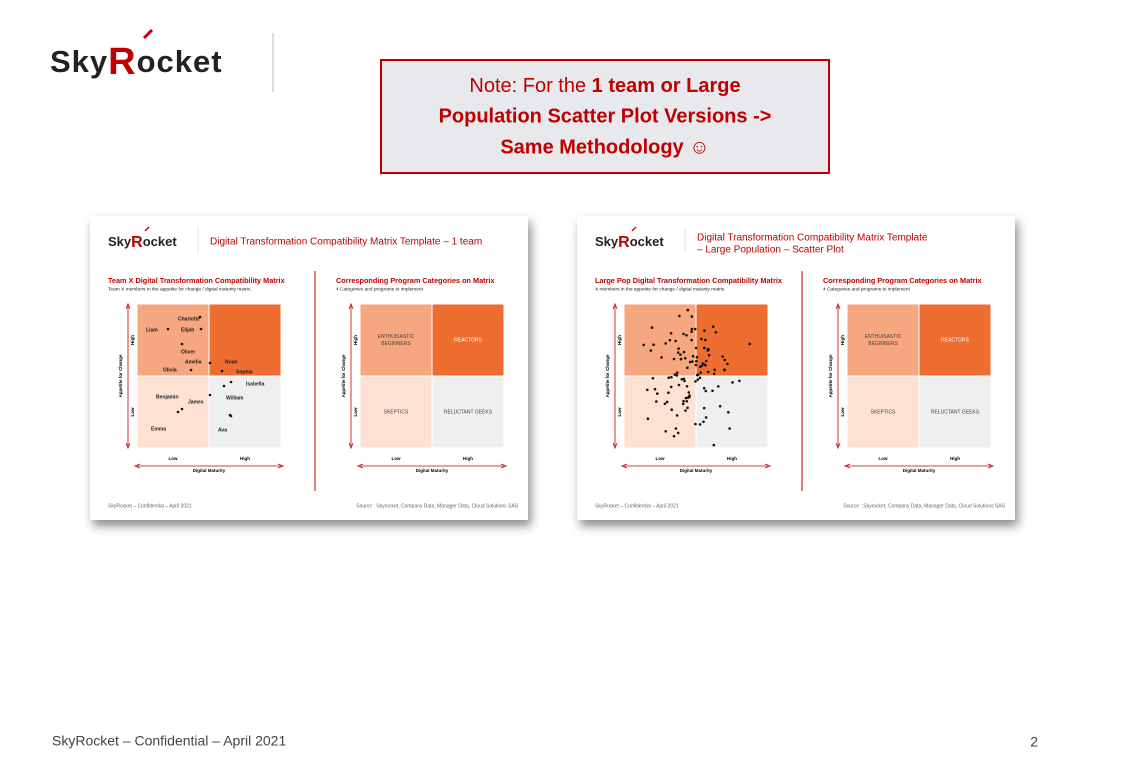  What do you see at coordinates (605, 116) in the screenshot?
I see `note-line: Population Scatter Plot Versions ->` at bounding box center [605, 116].